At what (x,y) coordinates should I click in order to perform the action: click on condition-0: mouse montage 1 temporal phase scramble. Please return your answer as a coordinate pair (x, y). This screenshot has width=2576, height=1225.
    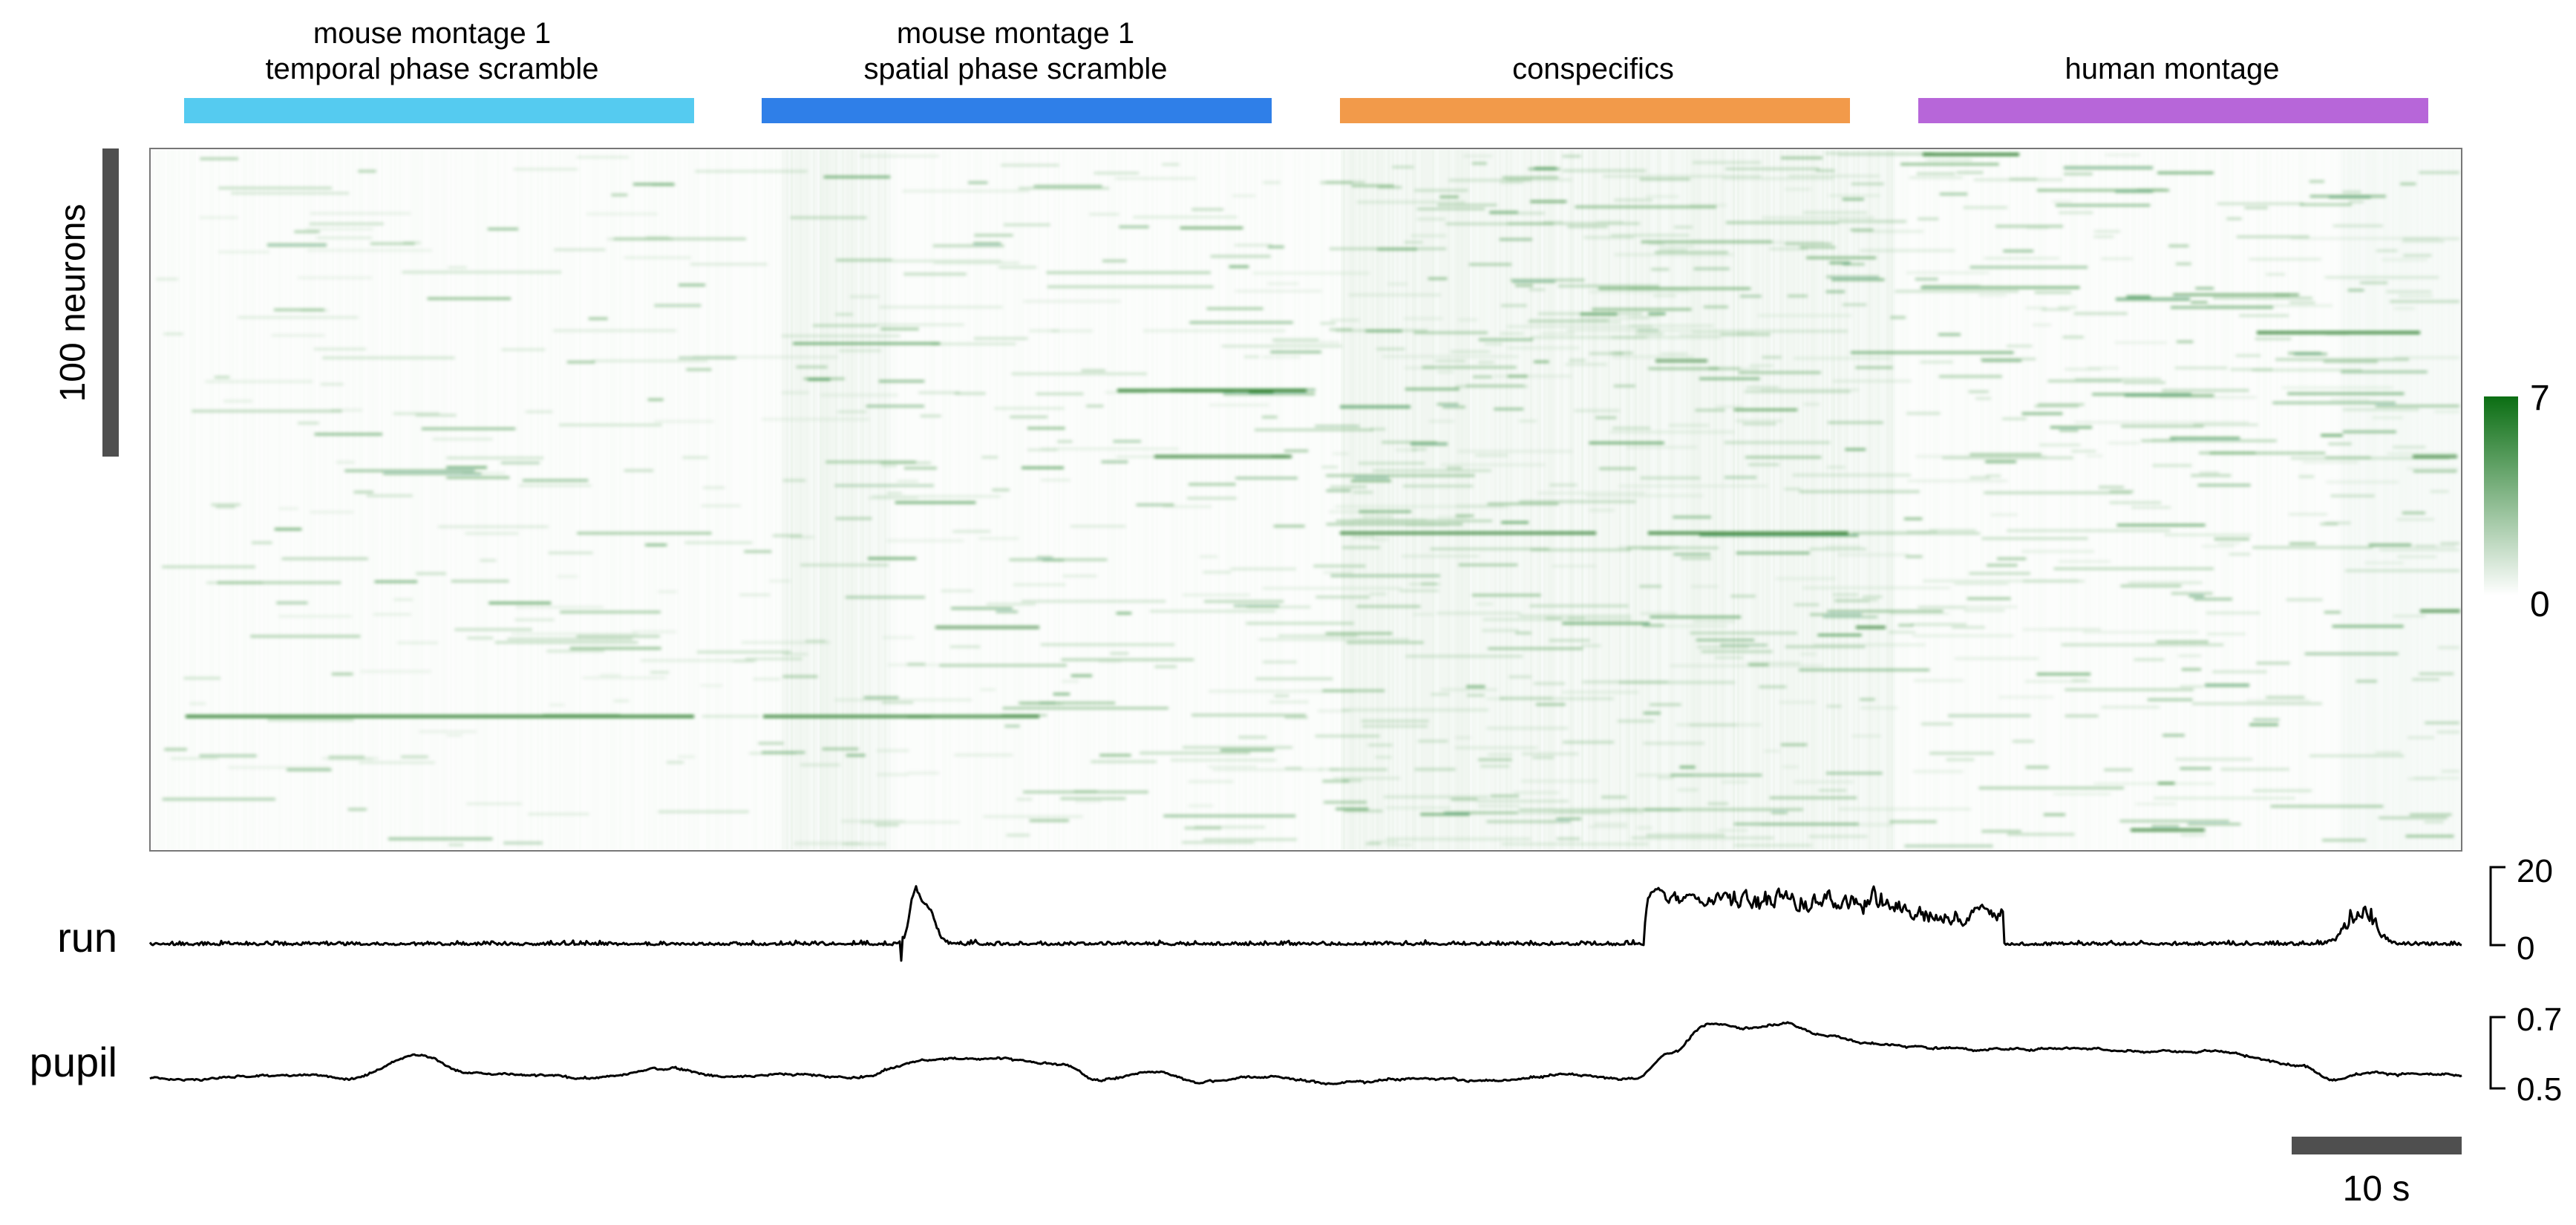
    Looking at the image, I should click on (439, 70).